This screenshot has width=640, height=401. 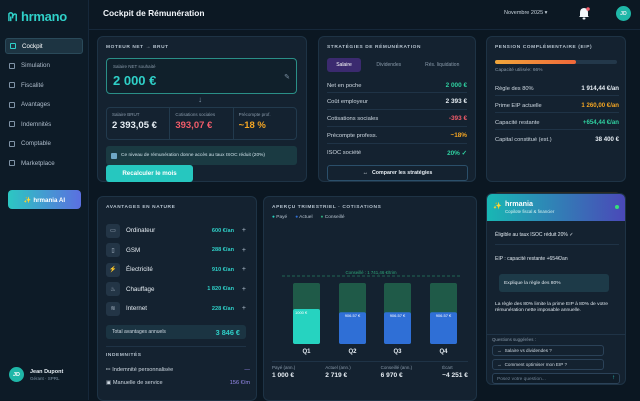 What do you see at coordinates (523, 139) in the screenshot?
I see `row-label: Capital constitué (est.)` at bounding box center [523, 139].